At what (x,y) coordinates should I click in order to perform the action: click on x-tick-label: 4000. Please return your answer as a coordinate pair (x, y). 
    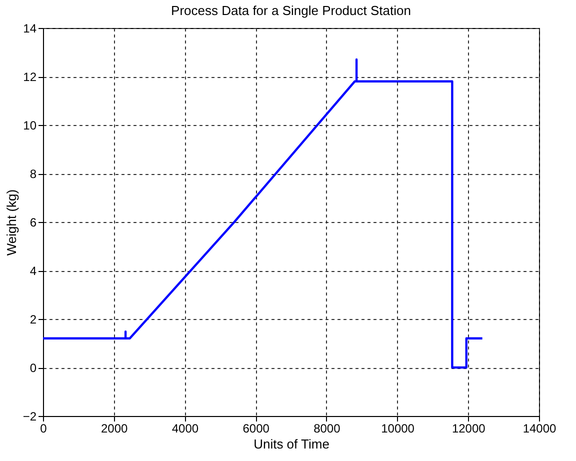
    Looking at the image, I should click on (185, 429).